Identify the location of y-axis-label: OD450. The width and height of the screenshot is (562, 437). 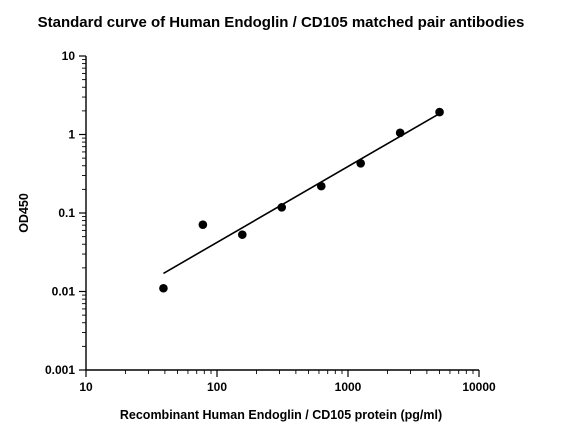
(24, 213).